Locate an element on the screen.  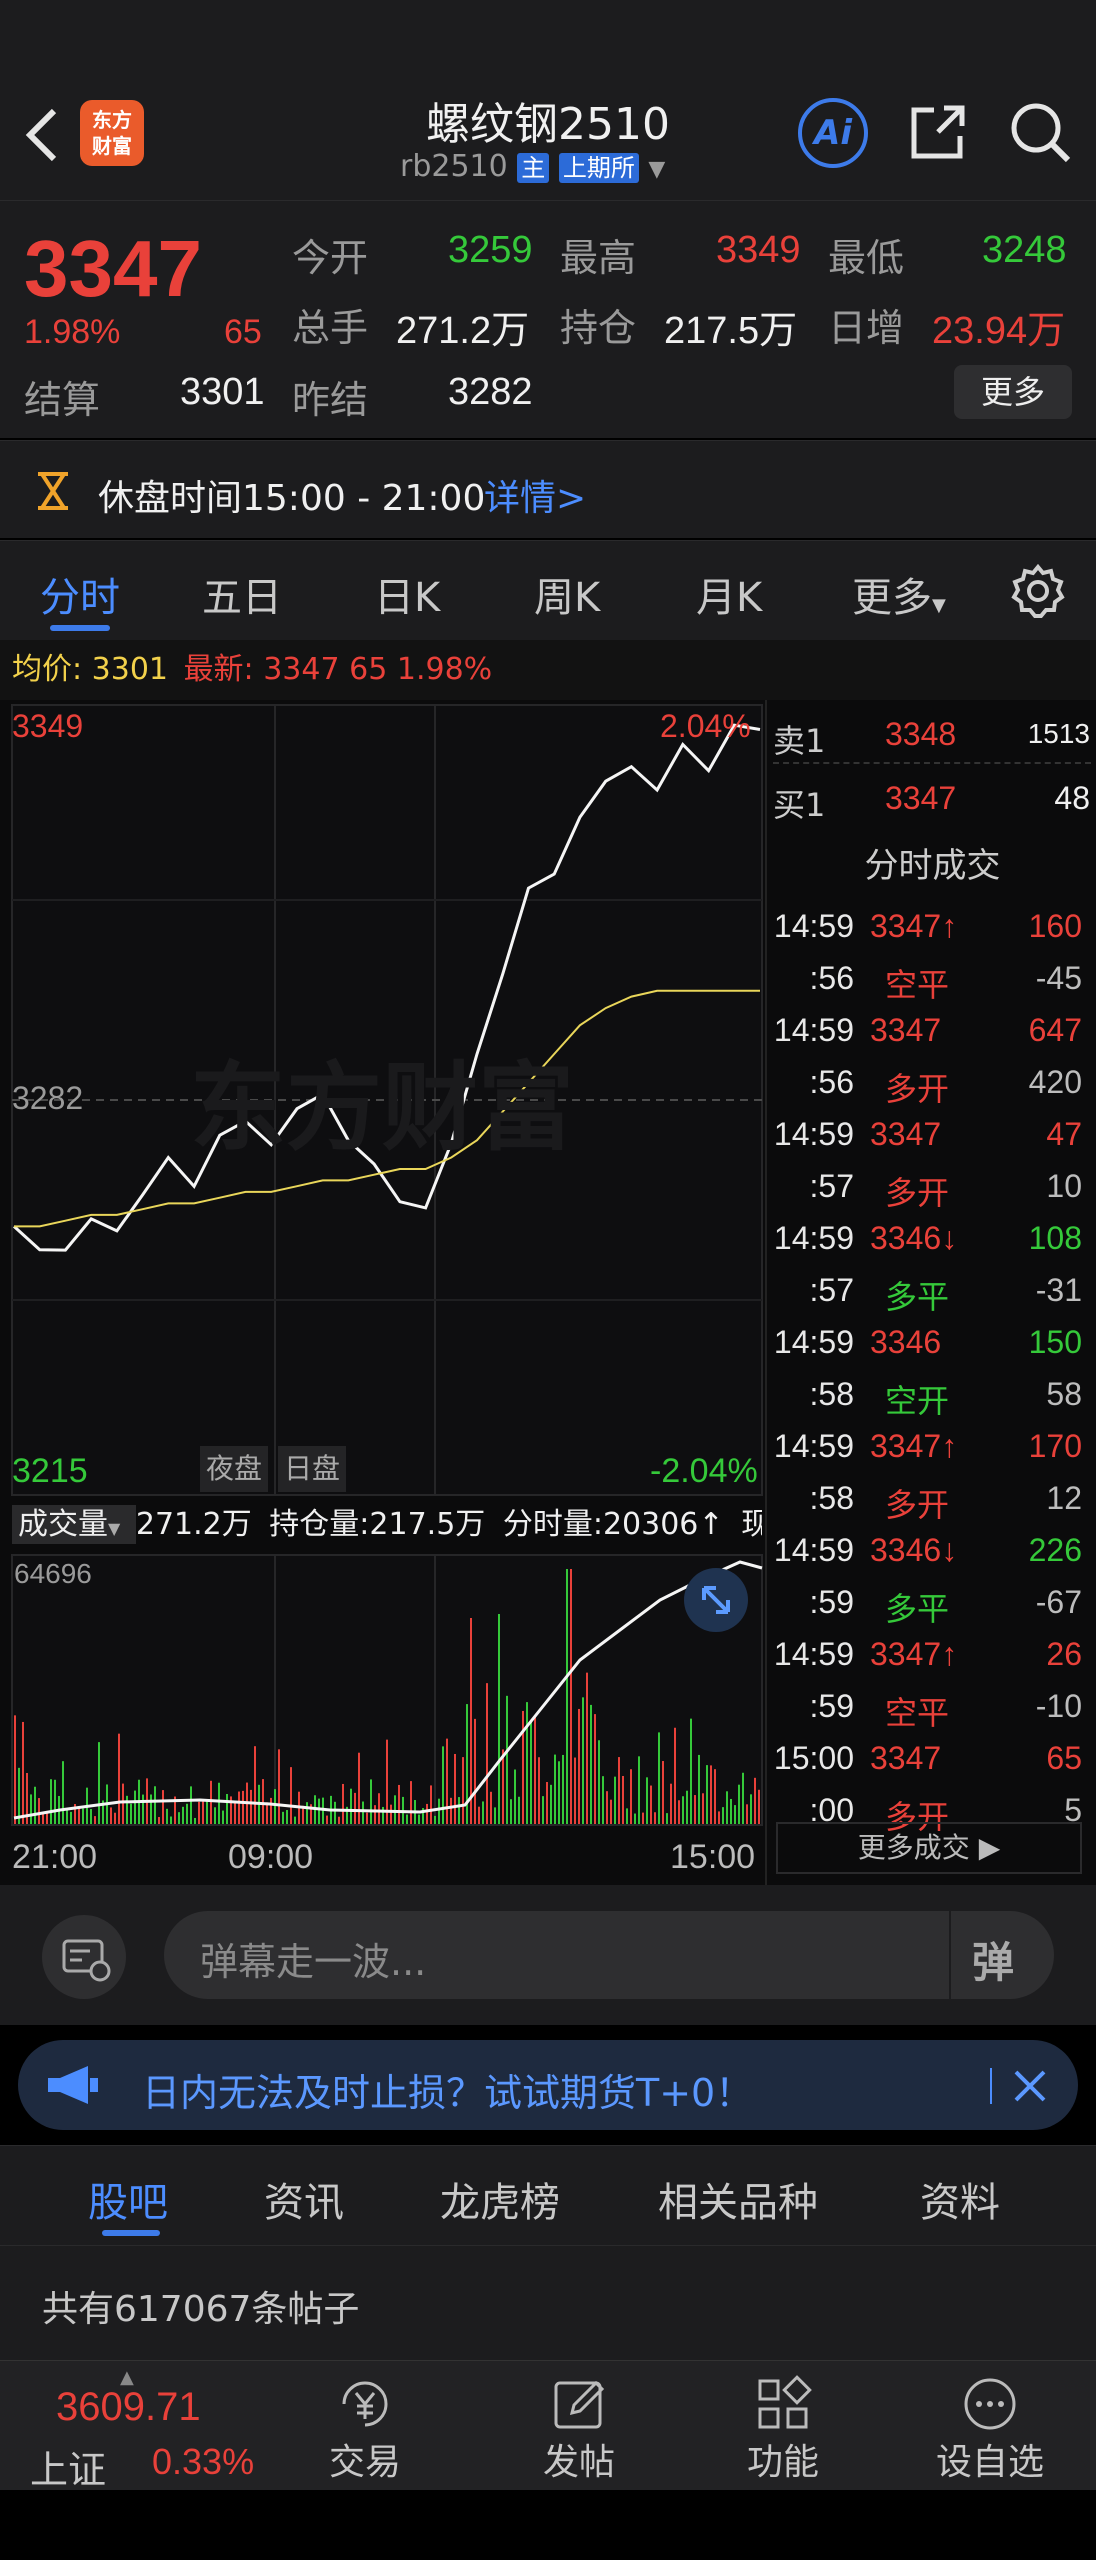
trade-row: 15:00 3347 65 is located at coordinates (927, 1758).